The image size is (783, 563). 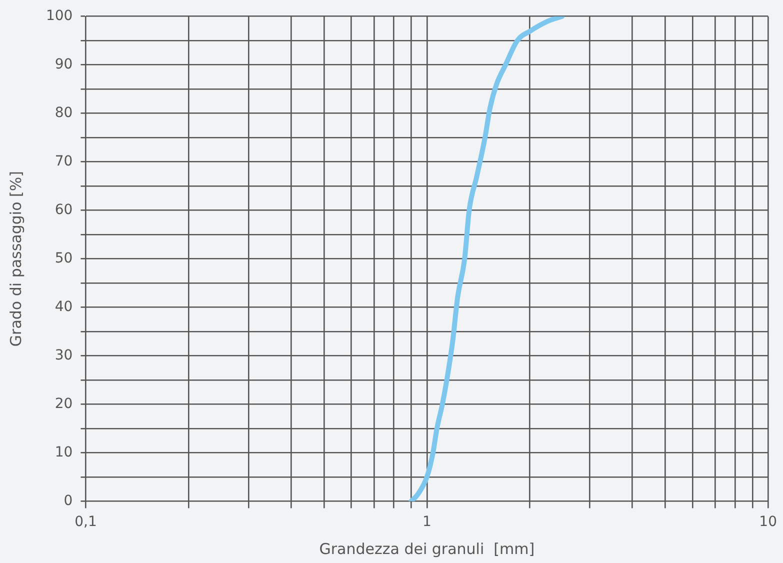 I want to click on y-tick-label: 10, so click(x=63, y=452).